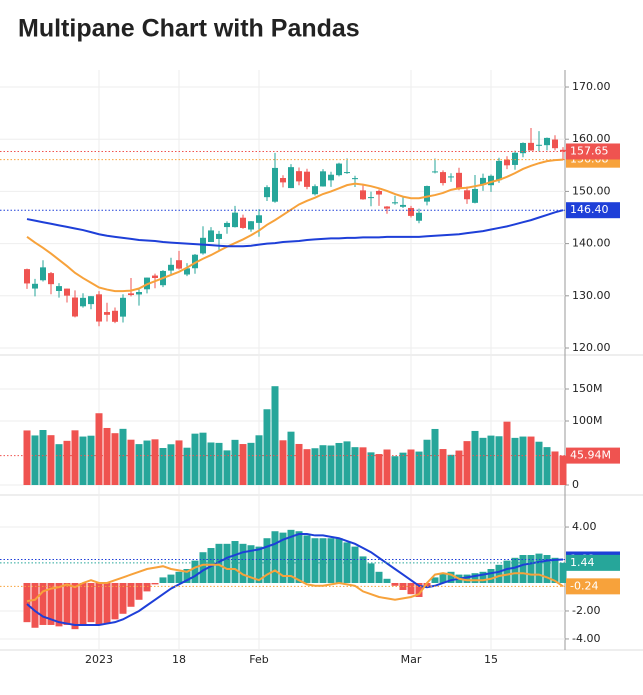 Image resolution: width=643 pixels, height=695 pixels. I want to click on last-value-box, so click(593, 151).